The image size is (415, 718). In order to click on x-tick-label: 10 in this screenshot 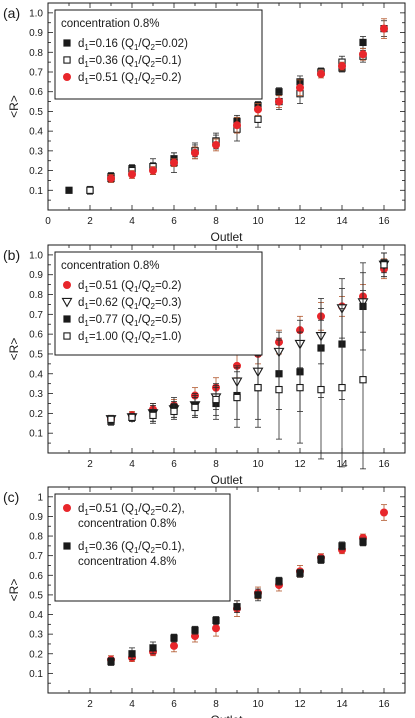, I will do `click(258, 221)`.